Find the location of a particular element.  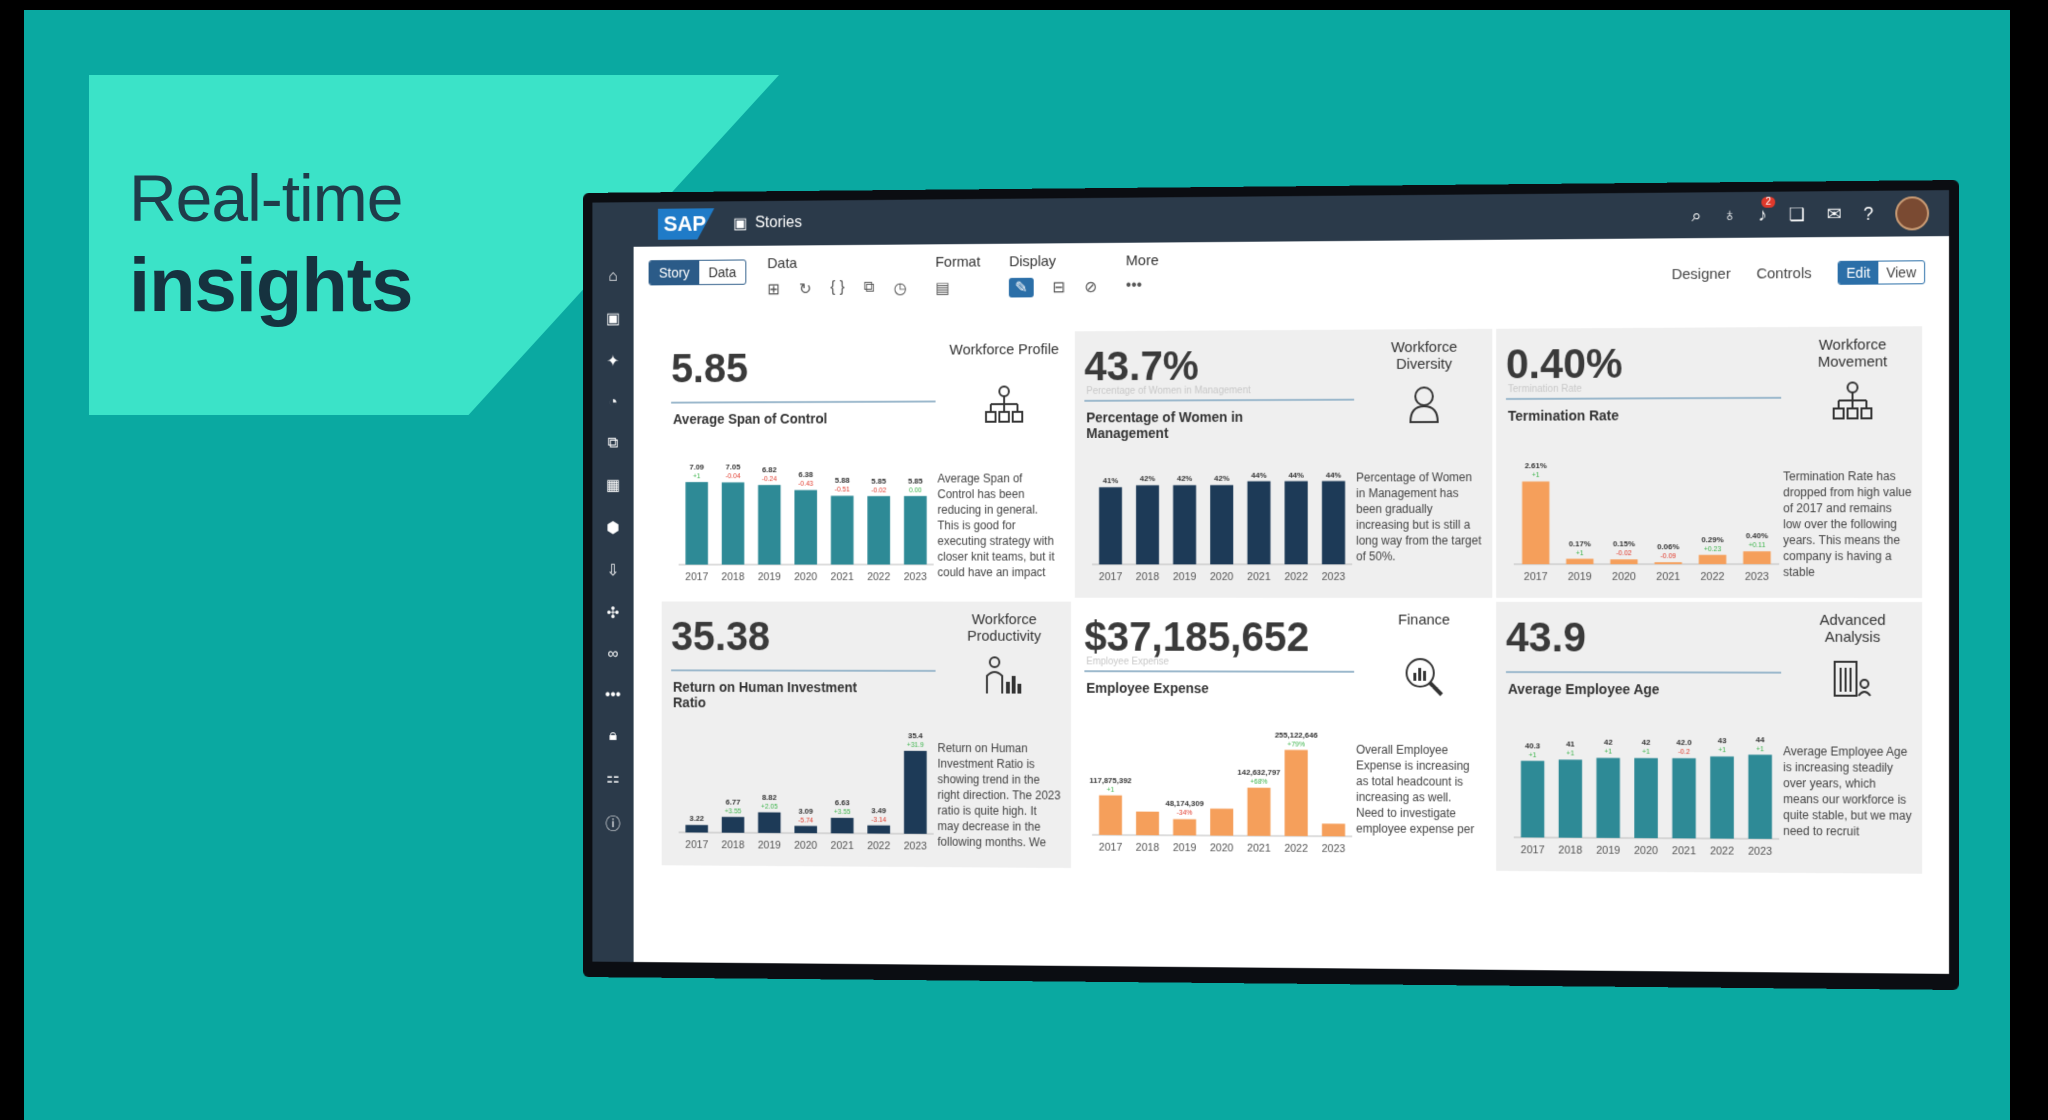

modeler-icon: ✦ is located at coordinates (613, 361).